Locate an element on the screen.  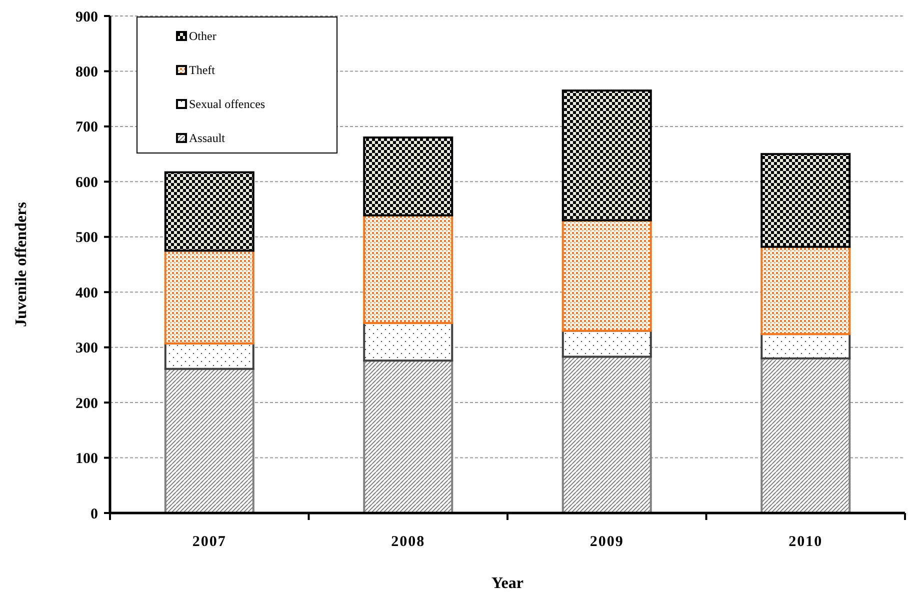
y-tick-label: 300 is located at coordinates (87, 348).